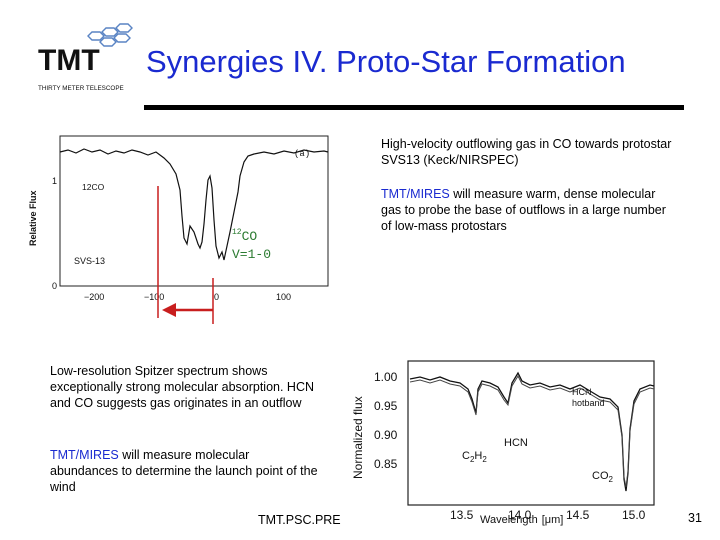  I want to click on xtick-14.0: 14.0, so click(520, 515).